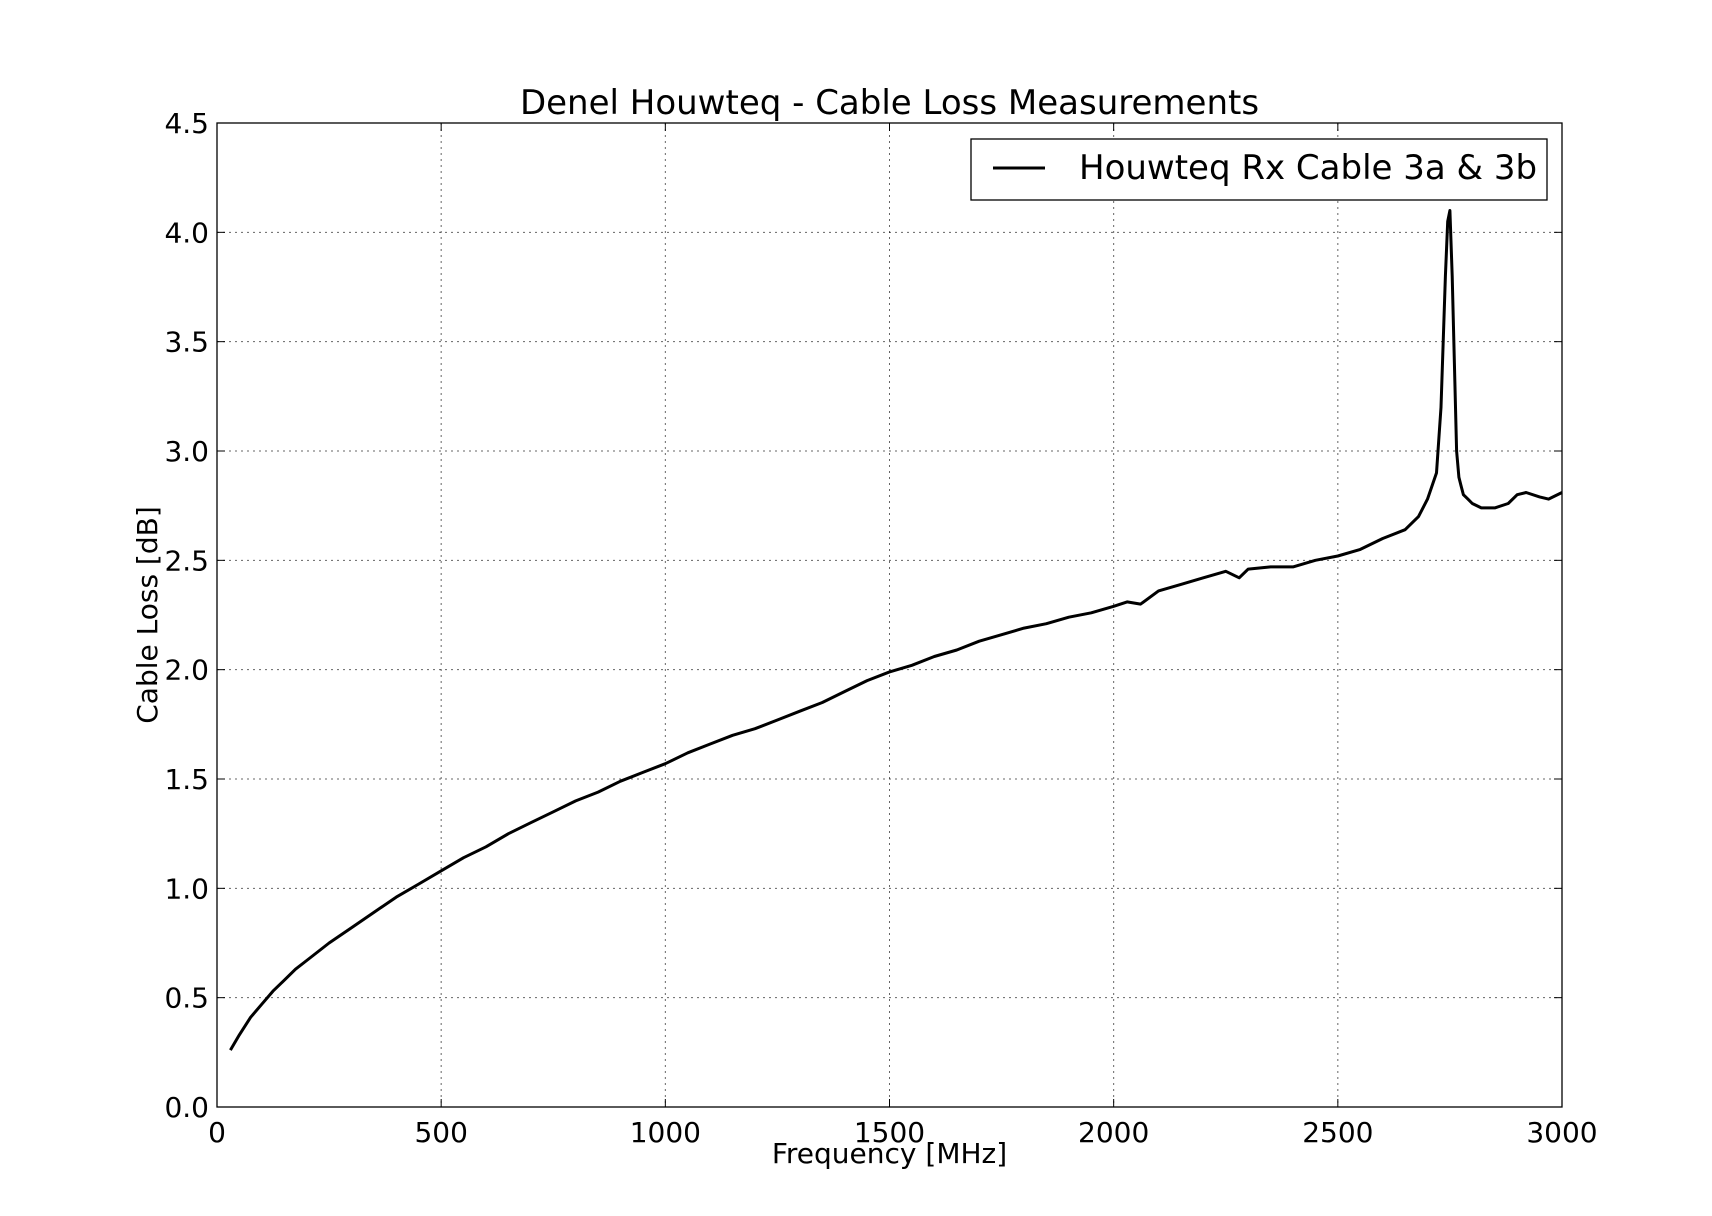 This screenshot has height=1216, width=1712. I want to click on y-tick-label: 3.0, so click(186, 451).